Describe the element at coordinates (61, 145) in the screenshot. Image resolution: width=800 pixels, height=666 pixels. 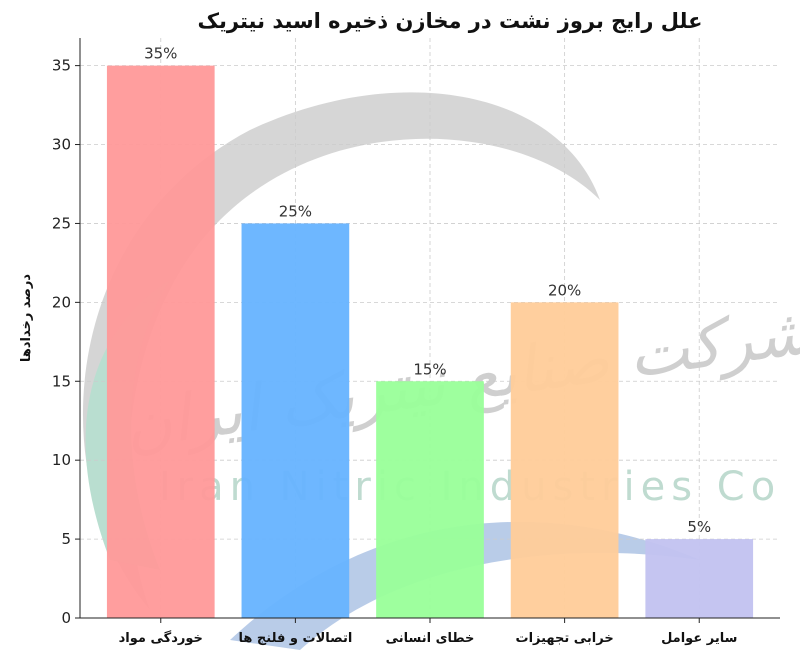
I see `y-tick-label: 30` at that location.